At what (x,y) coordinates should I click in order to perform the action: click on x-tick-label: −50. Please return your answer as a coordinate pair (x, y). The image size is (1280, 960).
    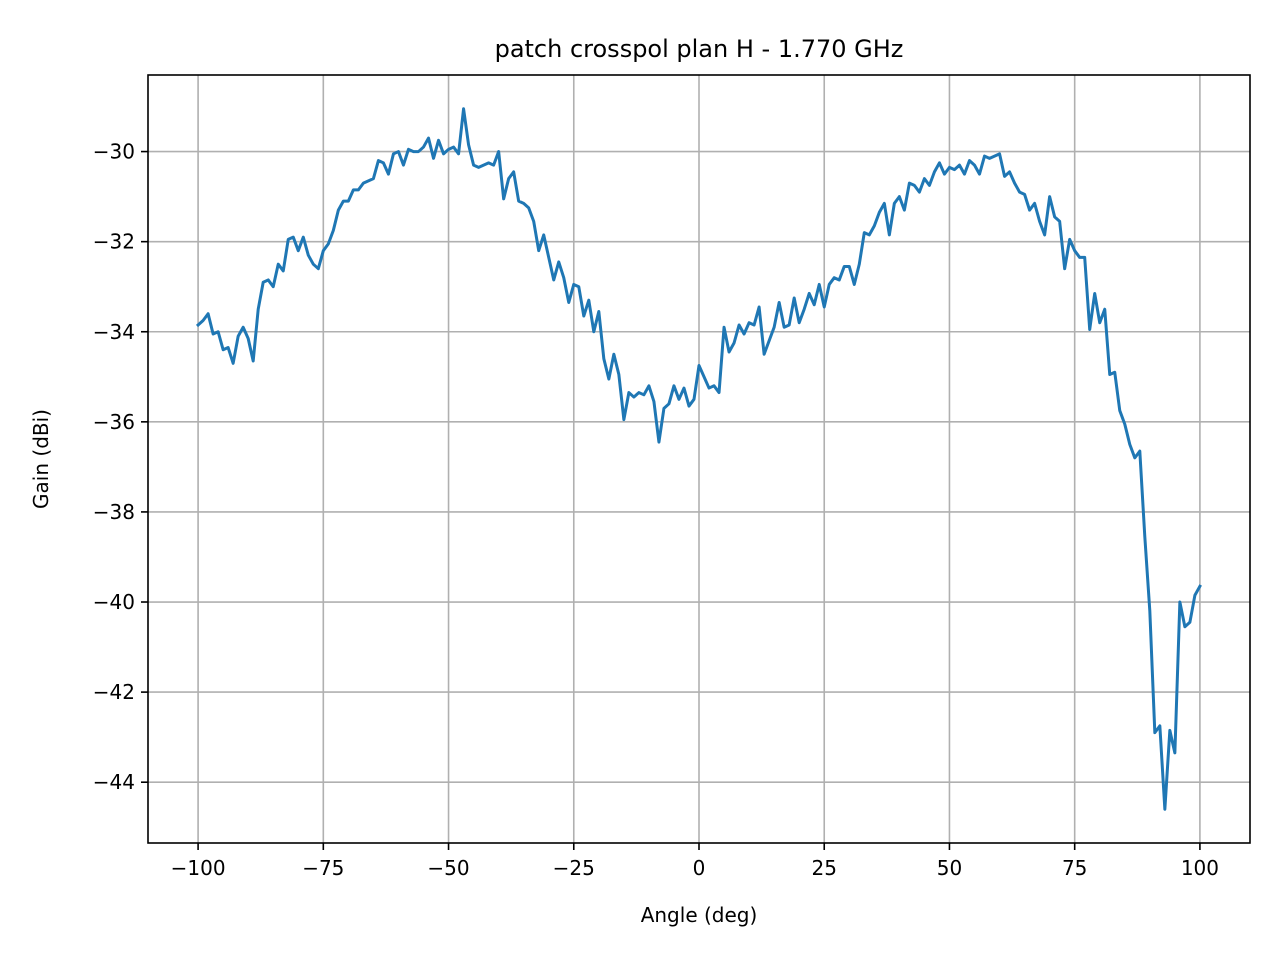
    Looking at the image, I should click on (448, 868).